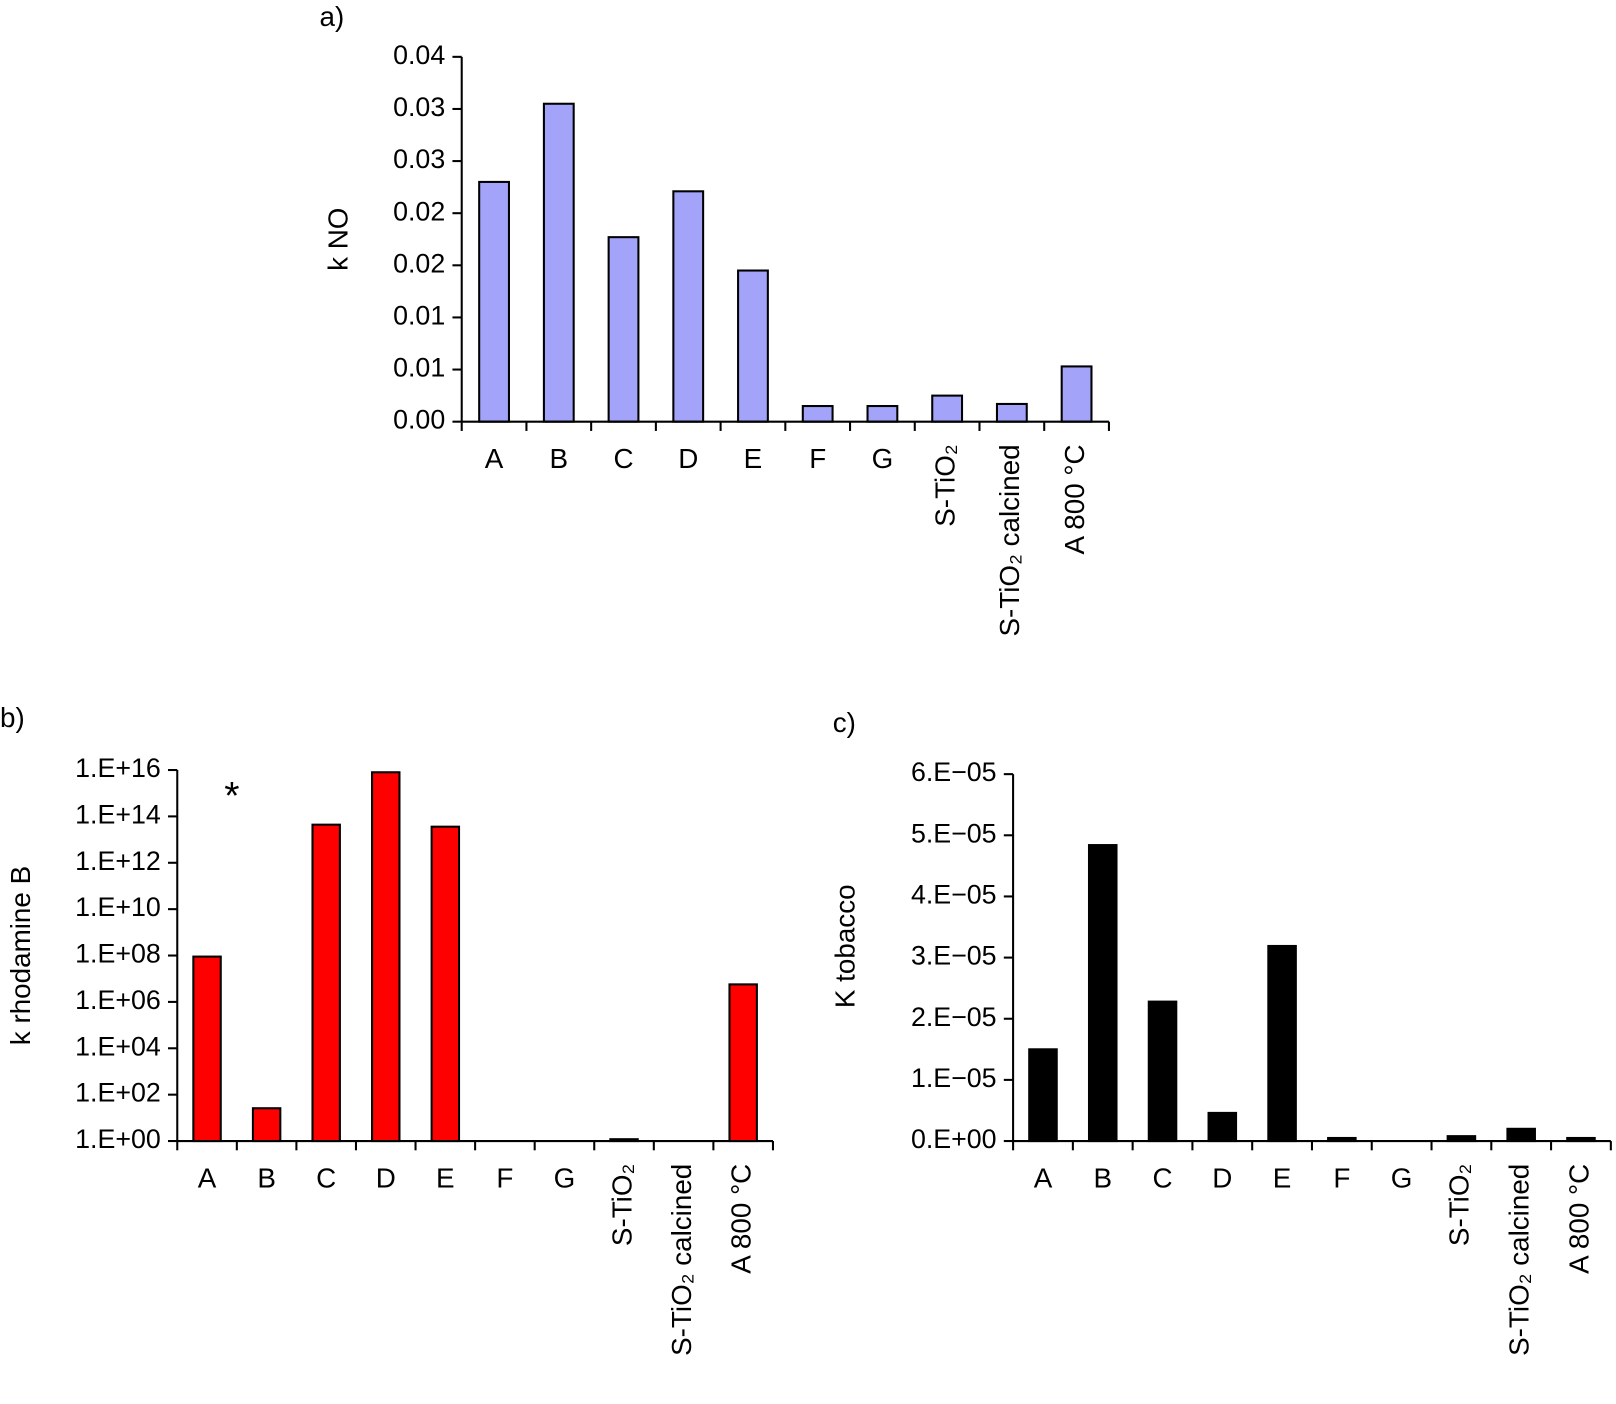  Describe the element at coordinates (419, 420) in the screenshot. I see `y-tick-label: 0.00` at that location.